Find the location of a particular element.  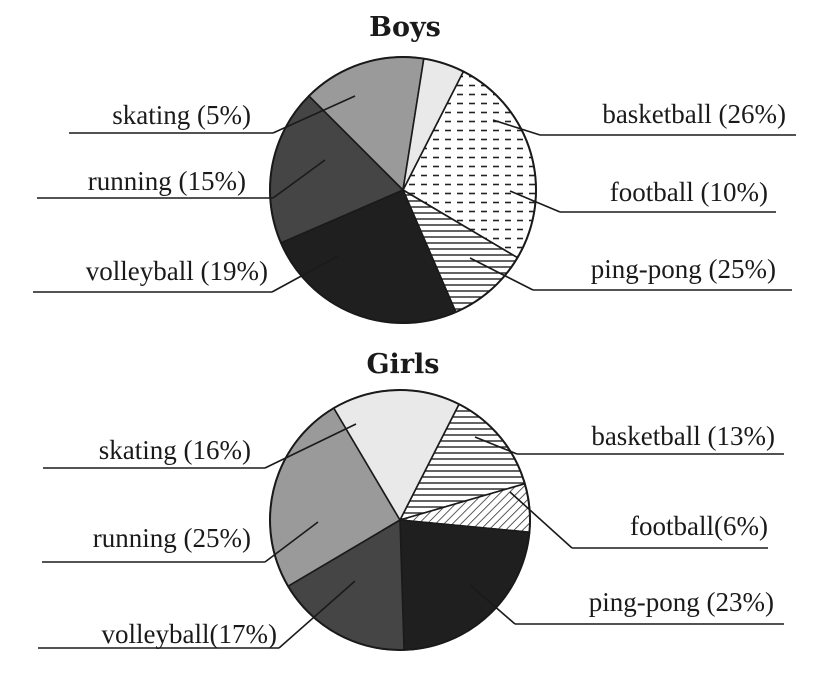

boys-chart-title: Boys is located at coordinates (405, 27).